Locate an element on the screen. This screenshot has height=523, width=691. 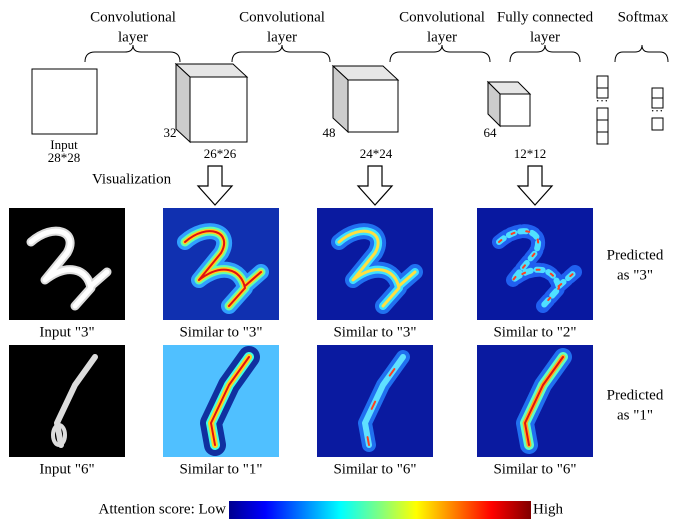
prediction: as "3" is located at coordinates (635, 275).